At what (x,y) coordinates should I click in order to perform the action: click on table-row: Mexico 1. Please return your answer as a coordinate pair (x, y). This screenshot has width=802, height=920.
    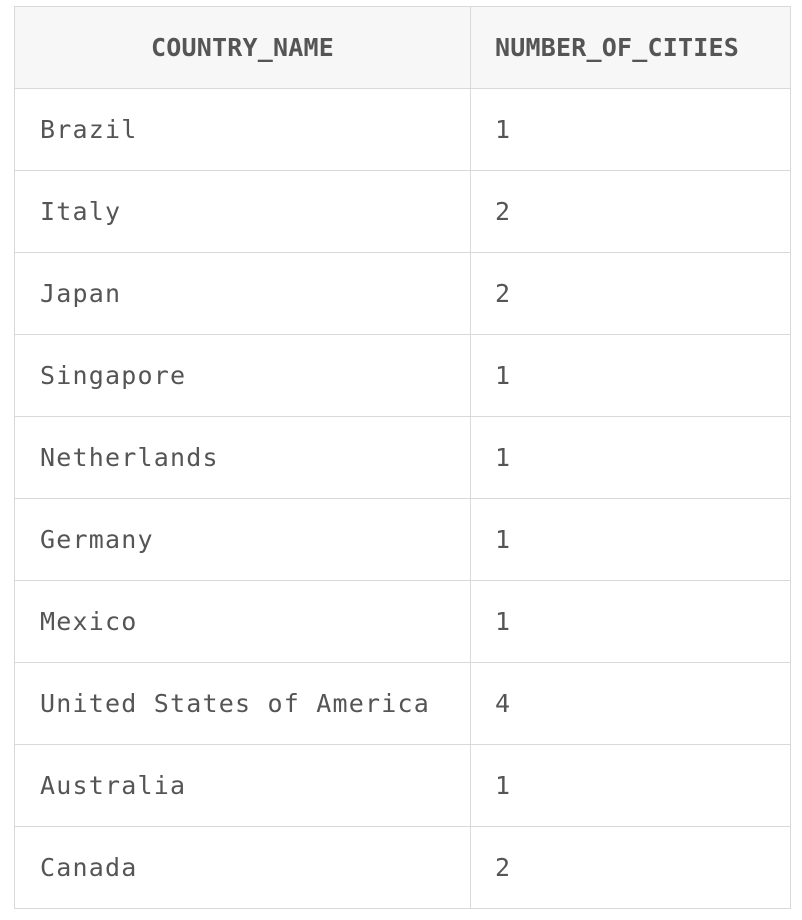
    Looking at the image, I should click on (402, 621).